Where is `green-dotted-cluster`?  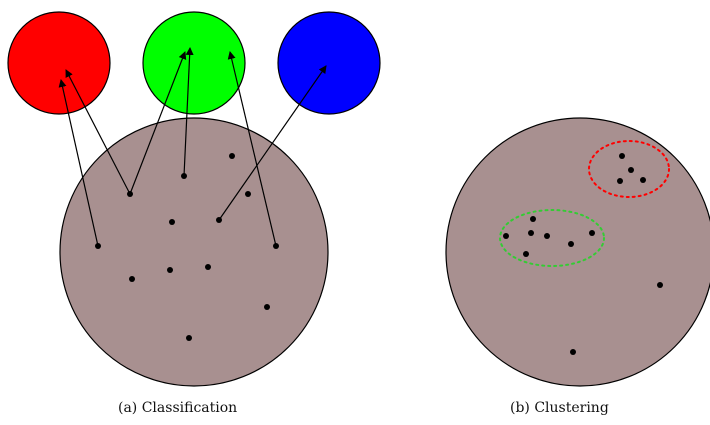
green-dotted-cluster is located at coordinates (552, 238).